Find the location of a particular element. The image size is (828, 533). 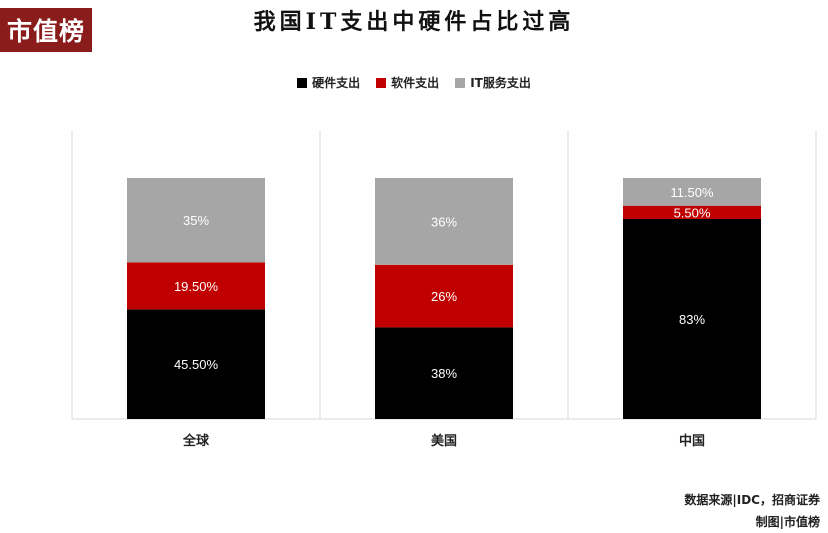

source-line-credit: 制图|市值榜 is located at coordinates (787, 522).